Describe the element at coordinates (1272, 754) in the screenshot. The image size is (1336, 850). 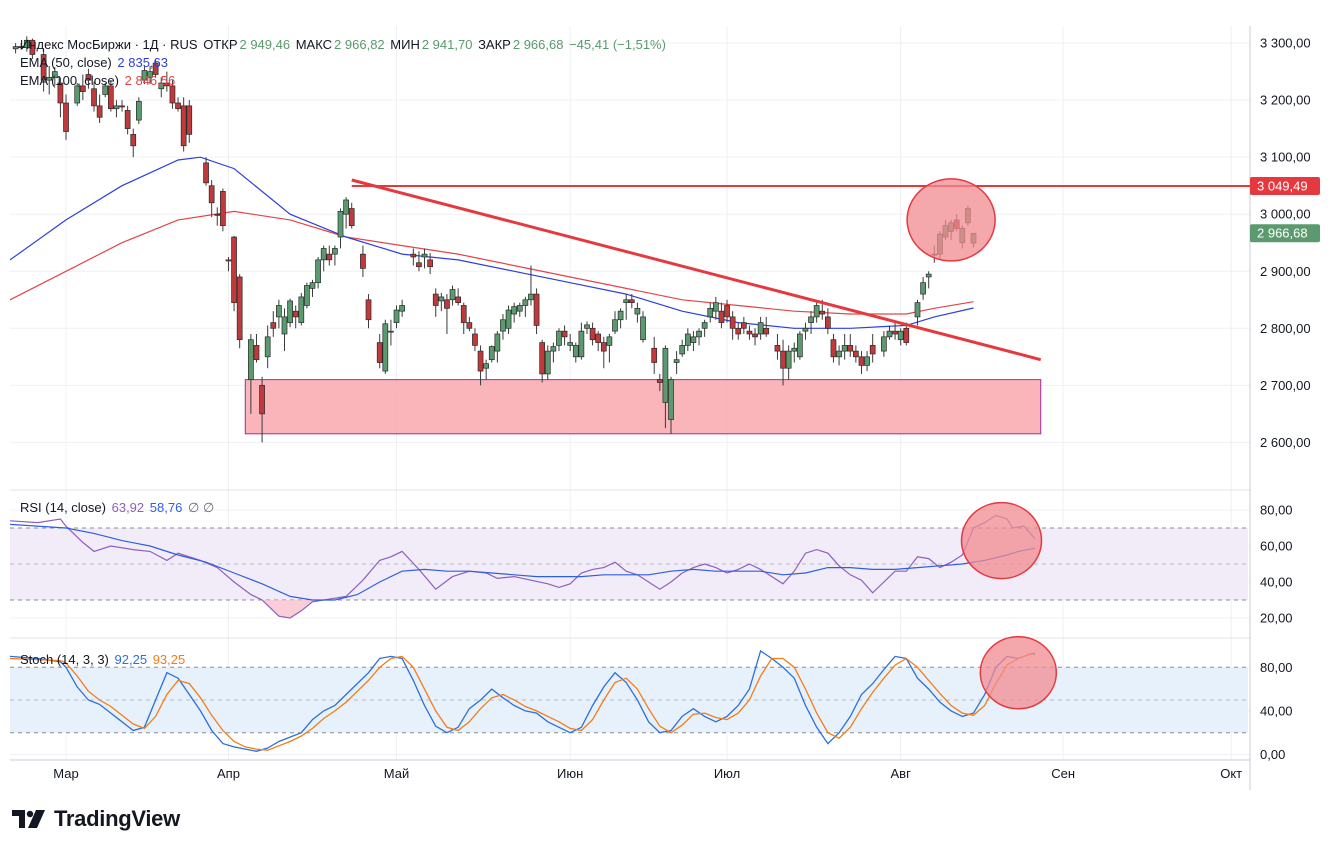
I see `y-tick-label: 0,00` at that location.